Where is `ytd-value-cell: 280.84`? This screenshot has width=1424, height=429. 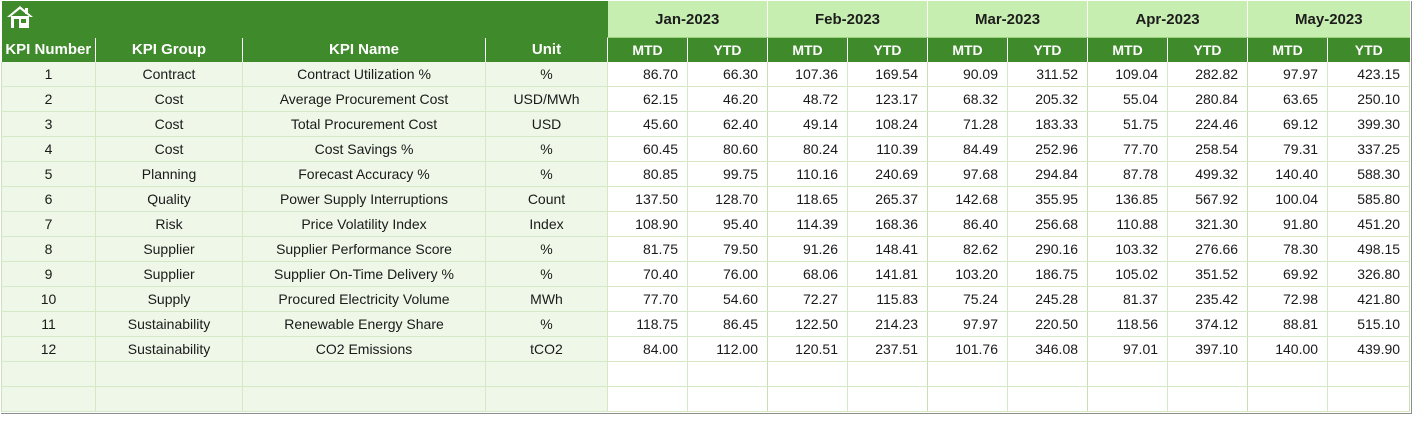
ytd-value-cell: 280.84 is located at coordinates (1208, 99).